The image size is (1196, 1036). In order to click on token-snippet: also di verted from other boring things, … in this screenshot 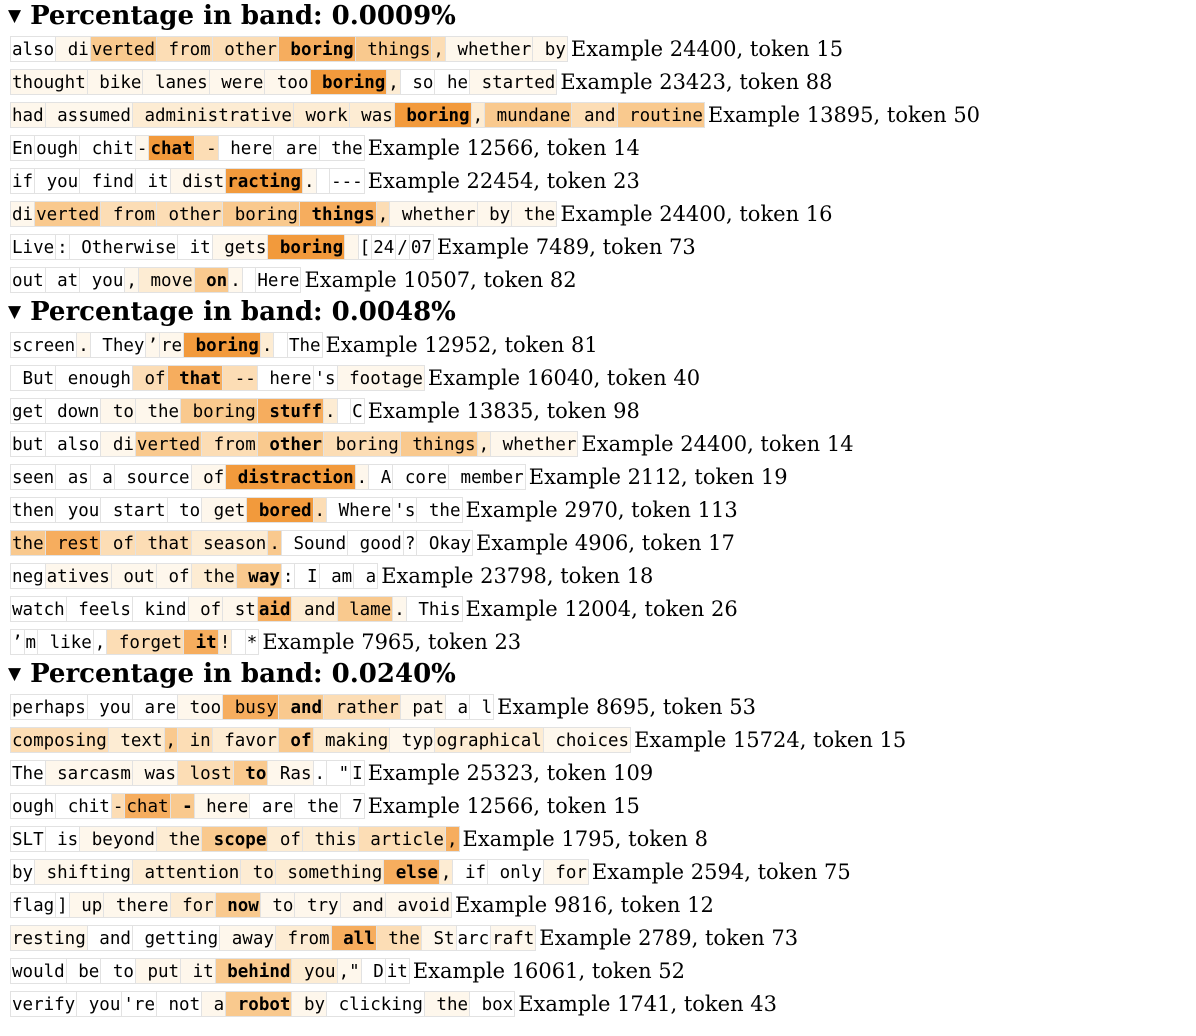, I will do `click(289, 48)`.